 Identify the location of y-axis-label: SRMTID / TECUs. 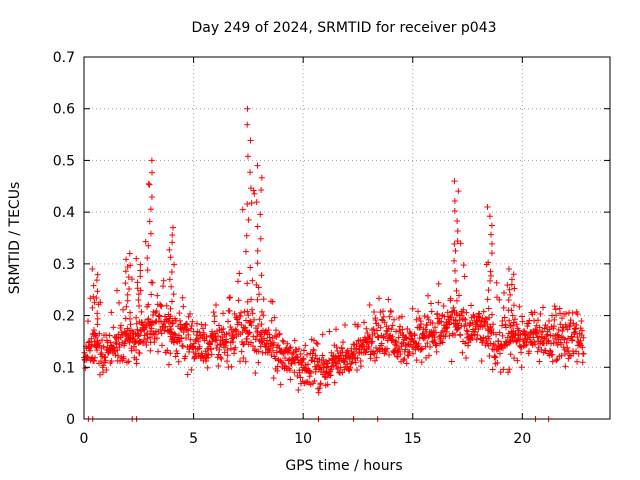
(15, 238).